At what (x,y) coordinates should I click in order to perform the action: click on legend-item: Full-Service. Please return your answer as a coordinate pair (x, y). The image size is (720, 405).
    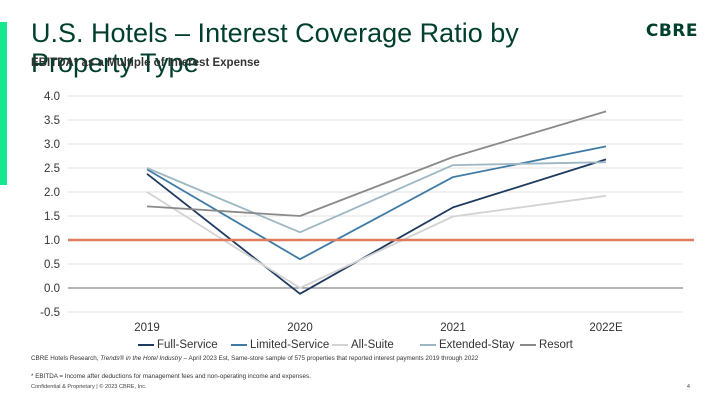
    Looking at the image, I should click on (178, 345).